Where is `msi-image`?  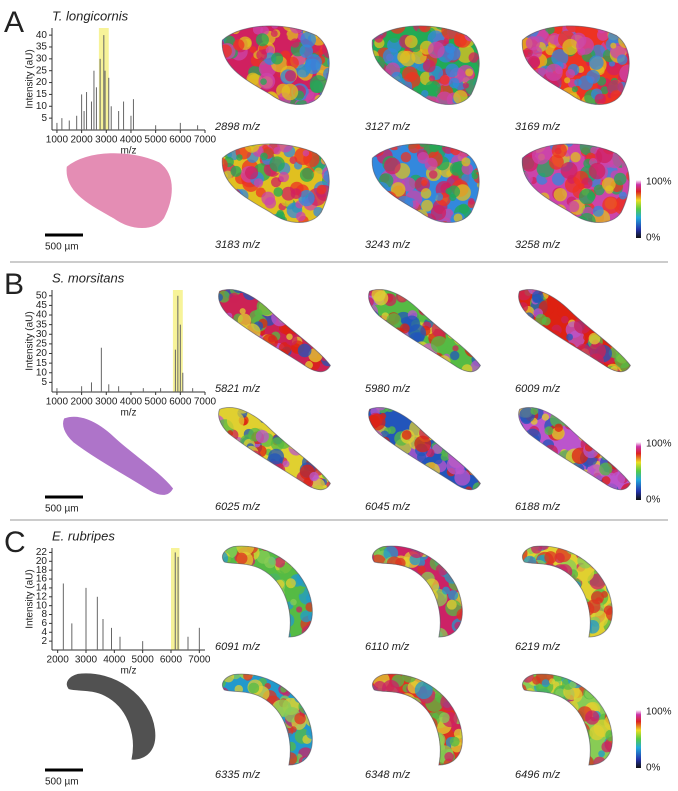
msi-image is located at coordinates (276, 592).